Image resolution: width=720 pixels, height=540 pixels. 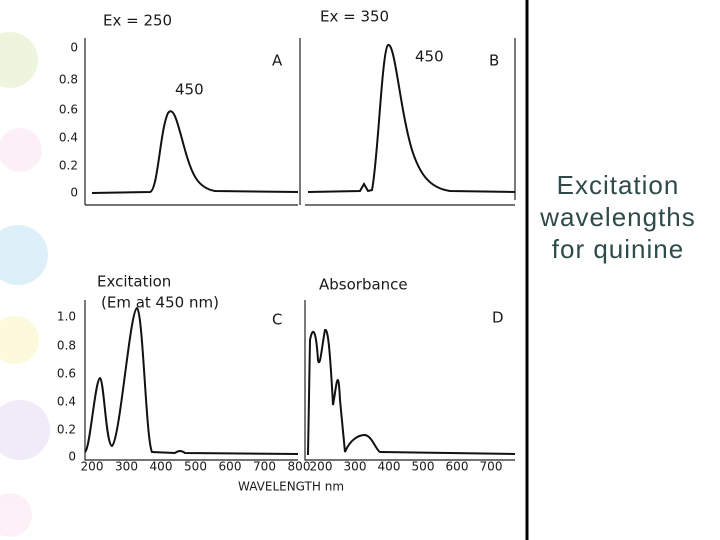 I want to click on panel-letter: D, so click(x=498, y=318).